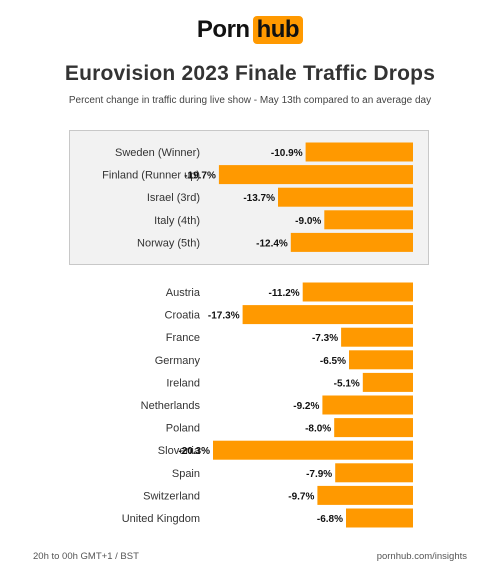 Image resolution: width=500 pixels, height=578 pixels. I want to click on category-label: Spain, so click(186, 474).